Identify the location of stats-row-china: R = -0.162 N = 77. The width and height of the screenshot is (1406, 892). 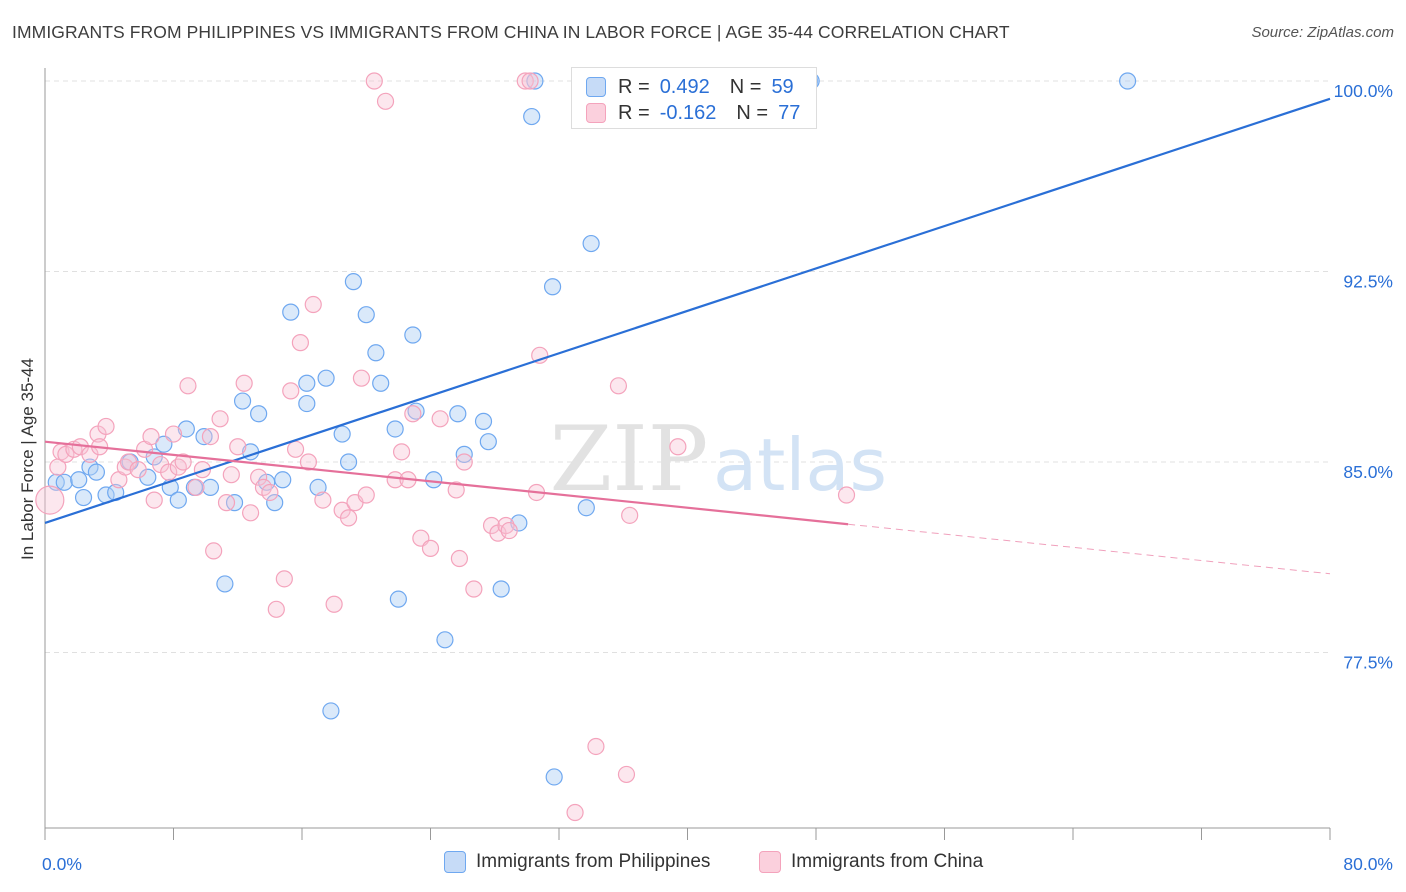
(693, 113).